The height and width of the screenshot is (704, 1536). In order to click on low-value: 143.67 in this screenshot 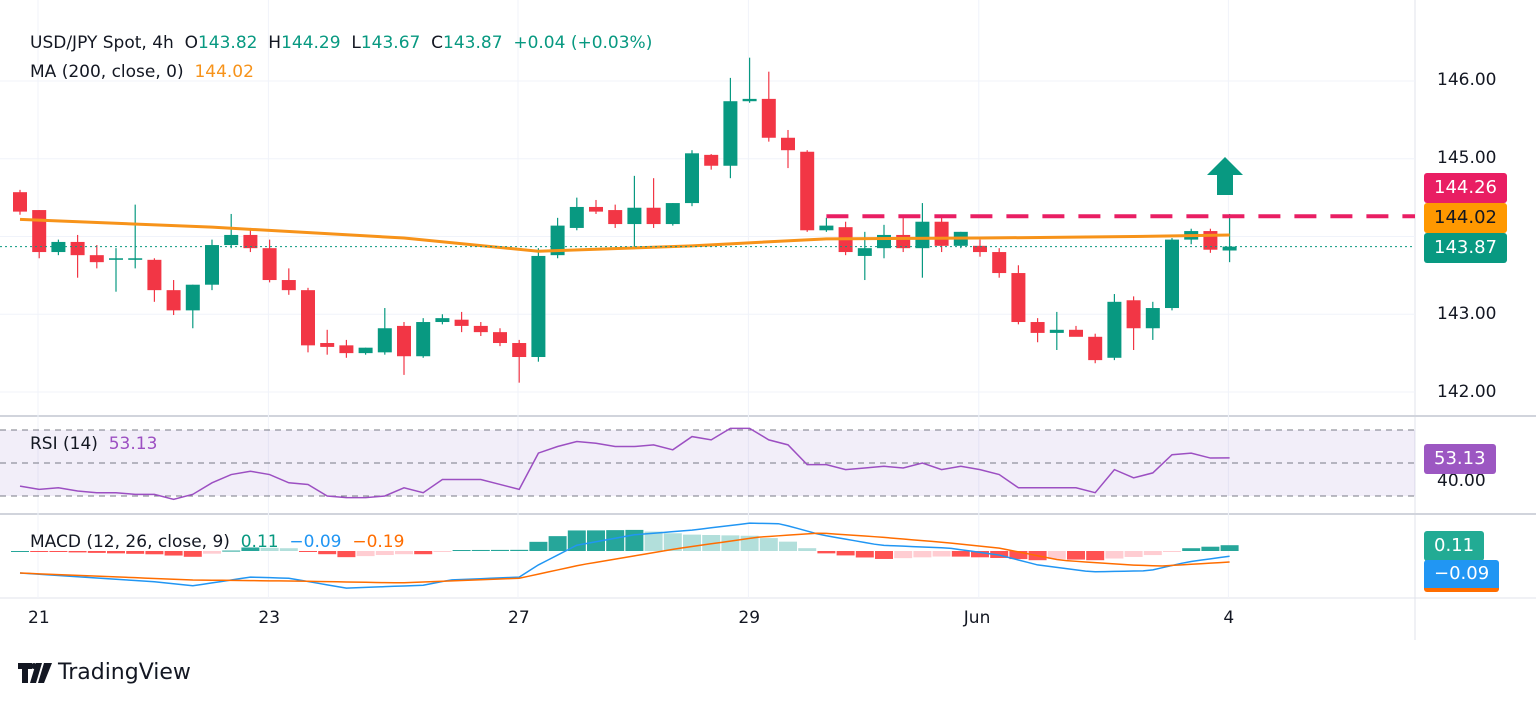, I will do `click(390, 43)`.